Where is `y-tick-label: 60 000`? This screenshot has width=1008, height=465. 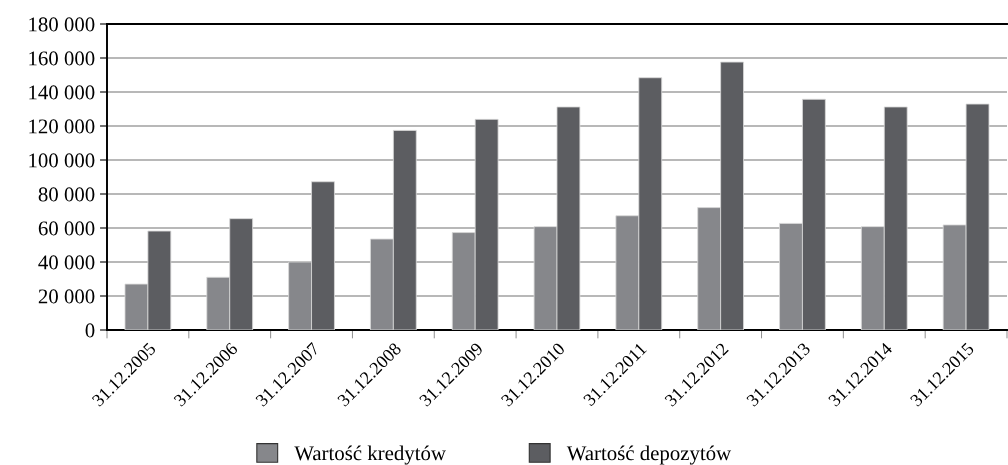
y-tick-label: 60 000 is located at coordinates (66, 228).